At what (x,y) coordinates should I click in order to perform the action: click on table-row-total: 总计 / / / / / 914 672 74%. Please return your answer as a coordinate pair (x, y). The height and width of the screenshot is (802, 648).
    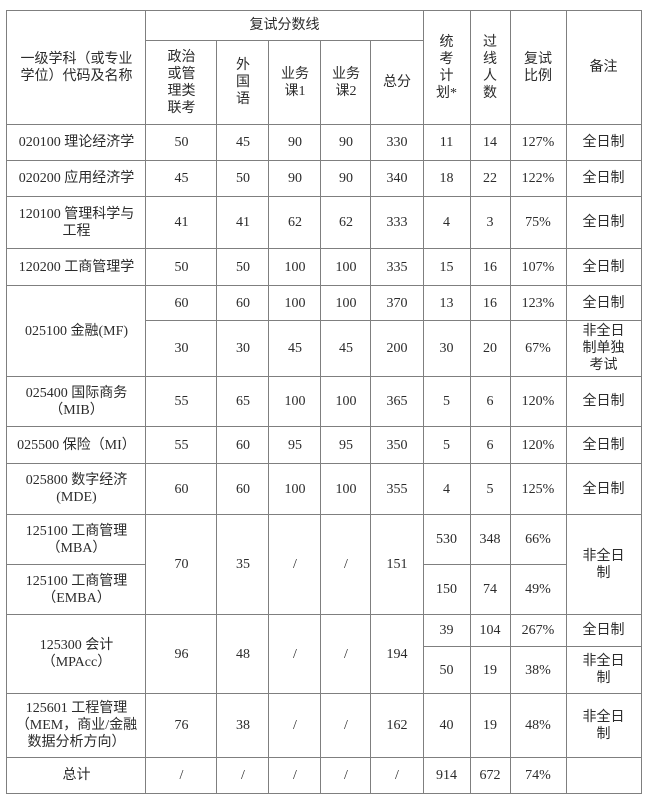
    Looking at the image, I should click on (324, 775).